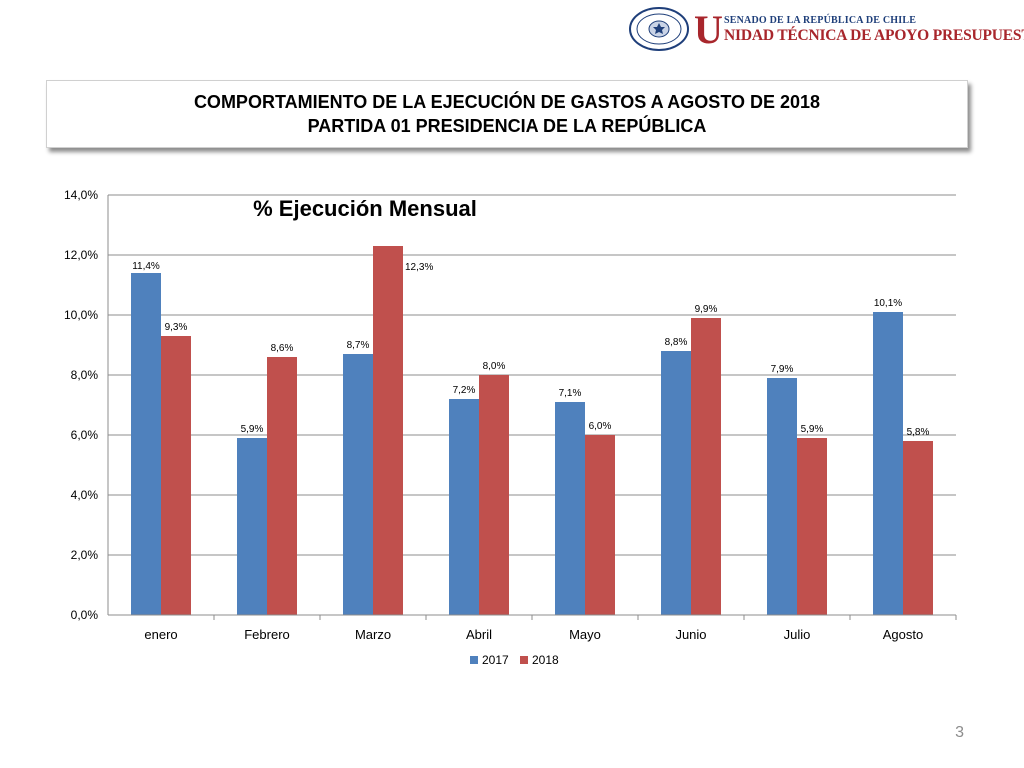 The image size is (1024, 768). Describe the element at coordinates (85, 615) in the screenshot. I see `y-tick-label: 0,0%` at that location.